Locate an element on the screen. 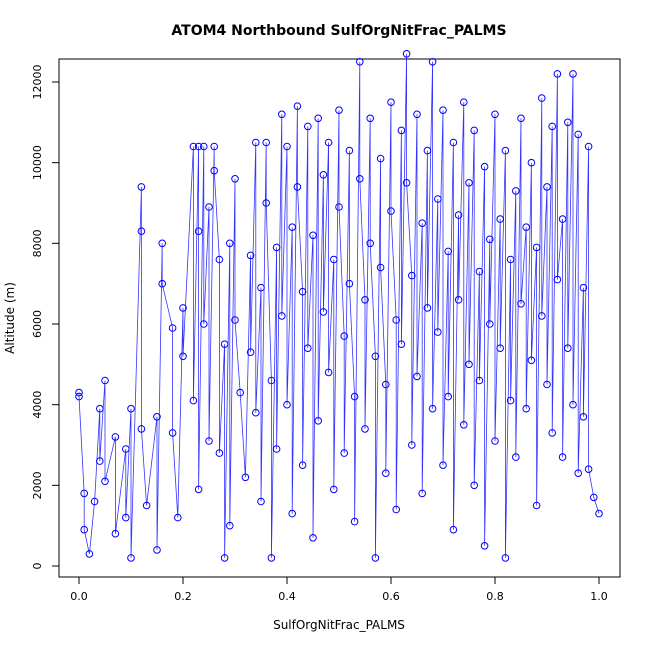 The height and width of the screenshot is (650, 650). y-tick-label: 4000 is located at coordinates (37, 405).